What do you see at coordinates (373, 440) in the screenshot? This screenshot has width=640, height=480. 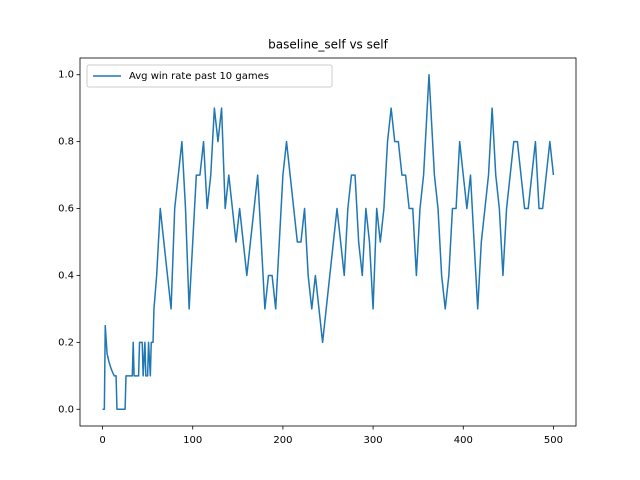 I see `x-tick-label: 300` at bounding box center [373, 440].